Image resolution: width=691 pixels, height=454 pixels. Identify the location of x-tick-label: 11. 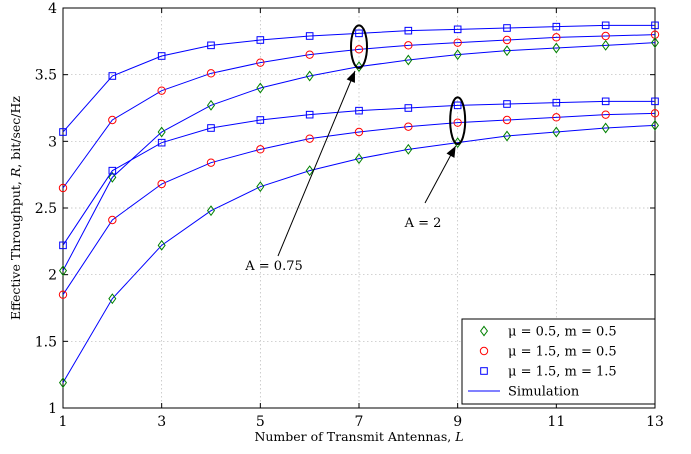
(556, 422).